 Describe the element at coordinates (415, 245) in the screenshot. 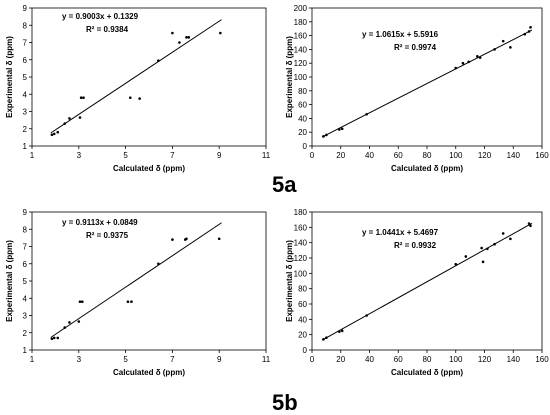

I see `r-squared-label: R² = 0.9932` at that location.